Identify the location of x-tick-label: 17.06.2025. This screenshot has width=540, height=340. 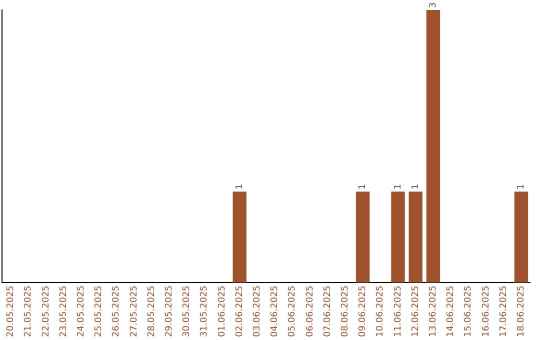
(503, 311).